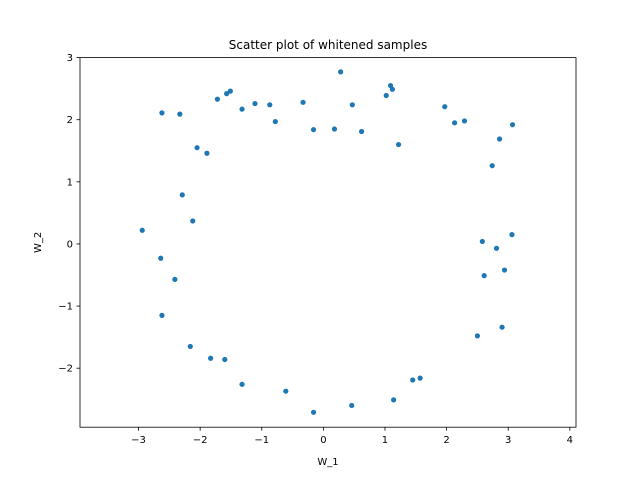  I want to click on x-axis-title: W_1, so click(327, 462).